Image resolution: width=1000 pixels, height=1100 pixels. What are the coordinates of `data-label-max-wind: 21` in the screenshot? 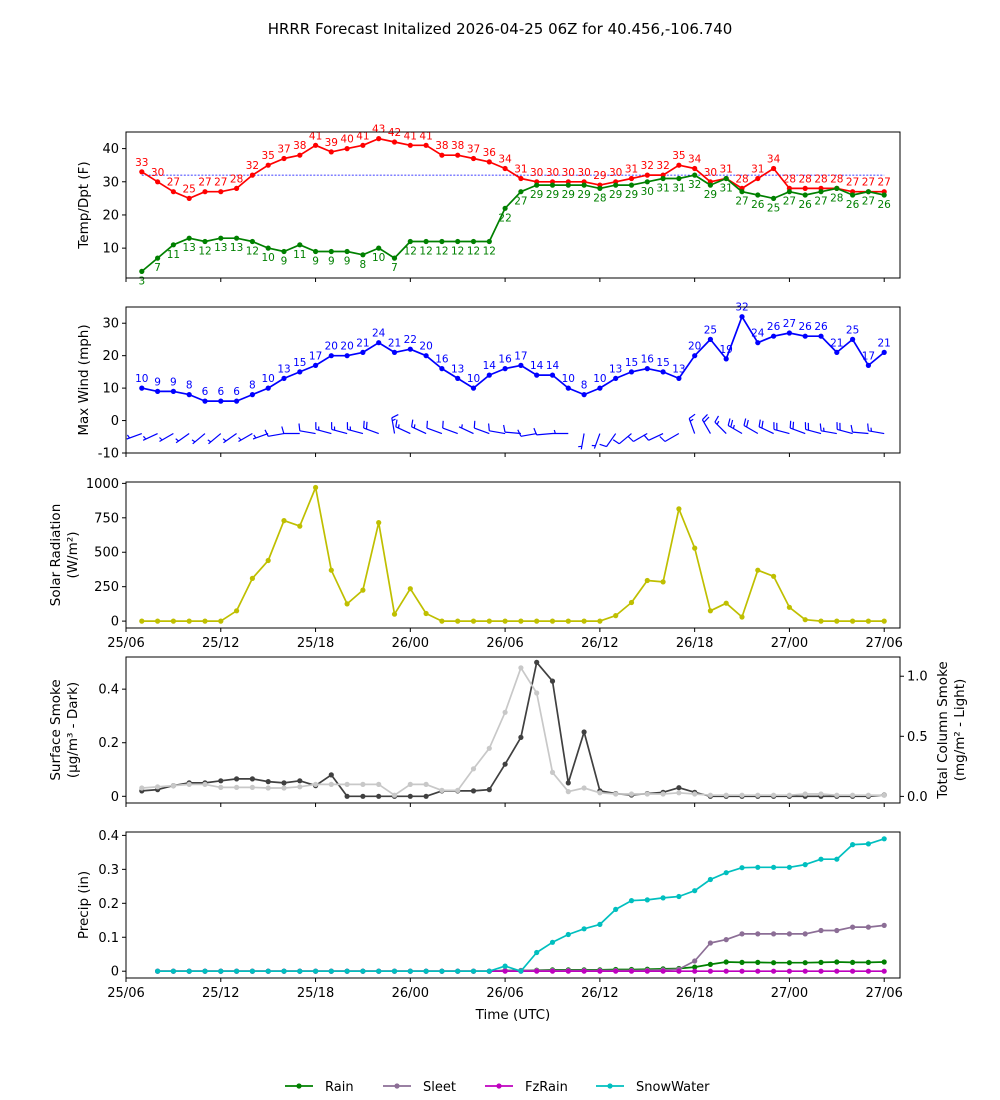 It's located at (394, 343).